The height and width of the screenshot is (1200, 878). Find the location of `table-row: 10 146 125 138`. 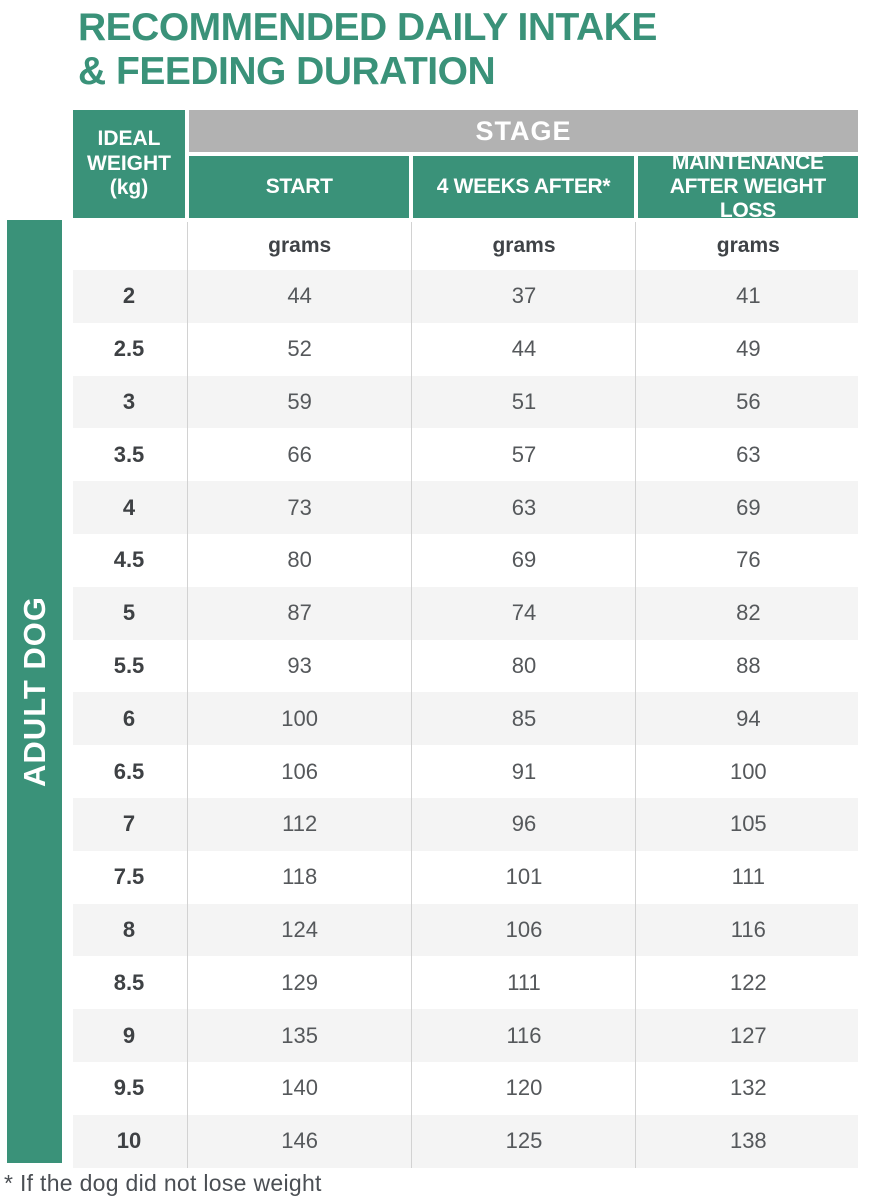

table-row: 10 146 125 138 is located at coordinates (465, 1141).